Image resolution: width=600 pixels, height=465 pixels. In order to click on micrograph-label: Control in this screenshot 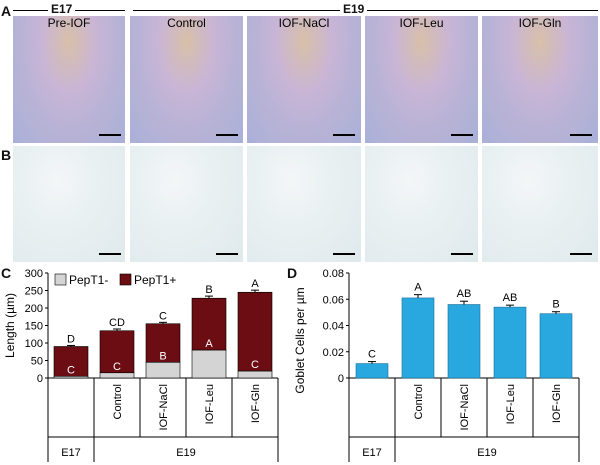, I will do `click(186, 23)`.